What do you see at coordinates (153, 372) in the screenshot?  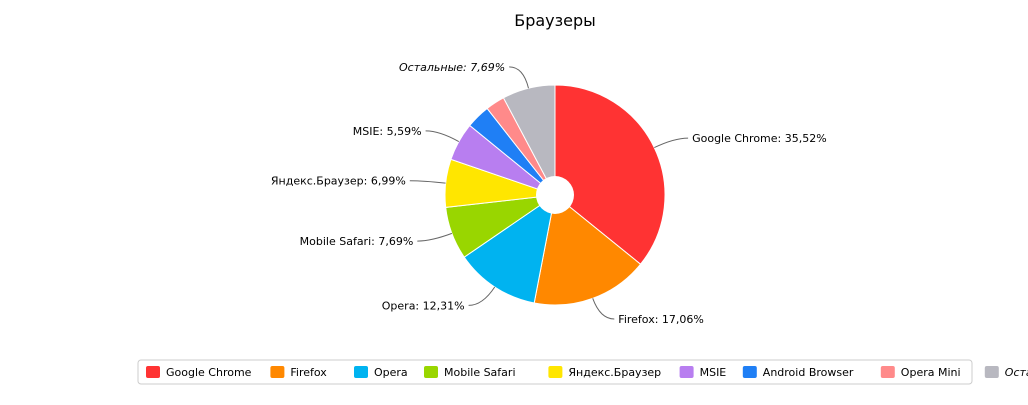 I see `legend-swatch-google-chrome` at bounding box center [153, 372].